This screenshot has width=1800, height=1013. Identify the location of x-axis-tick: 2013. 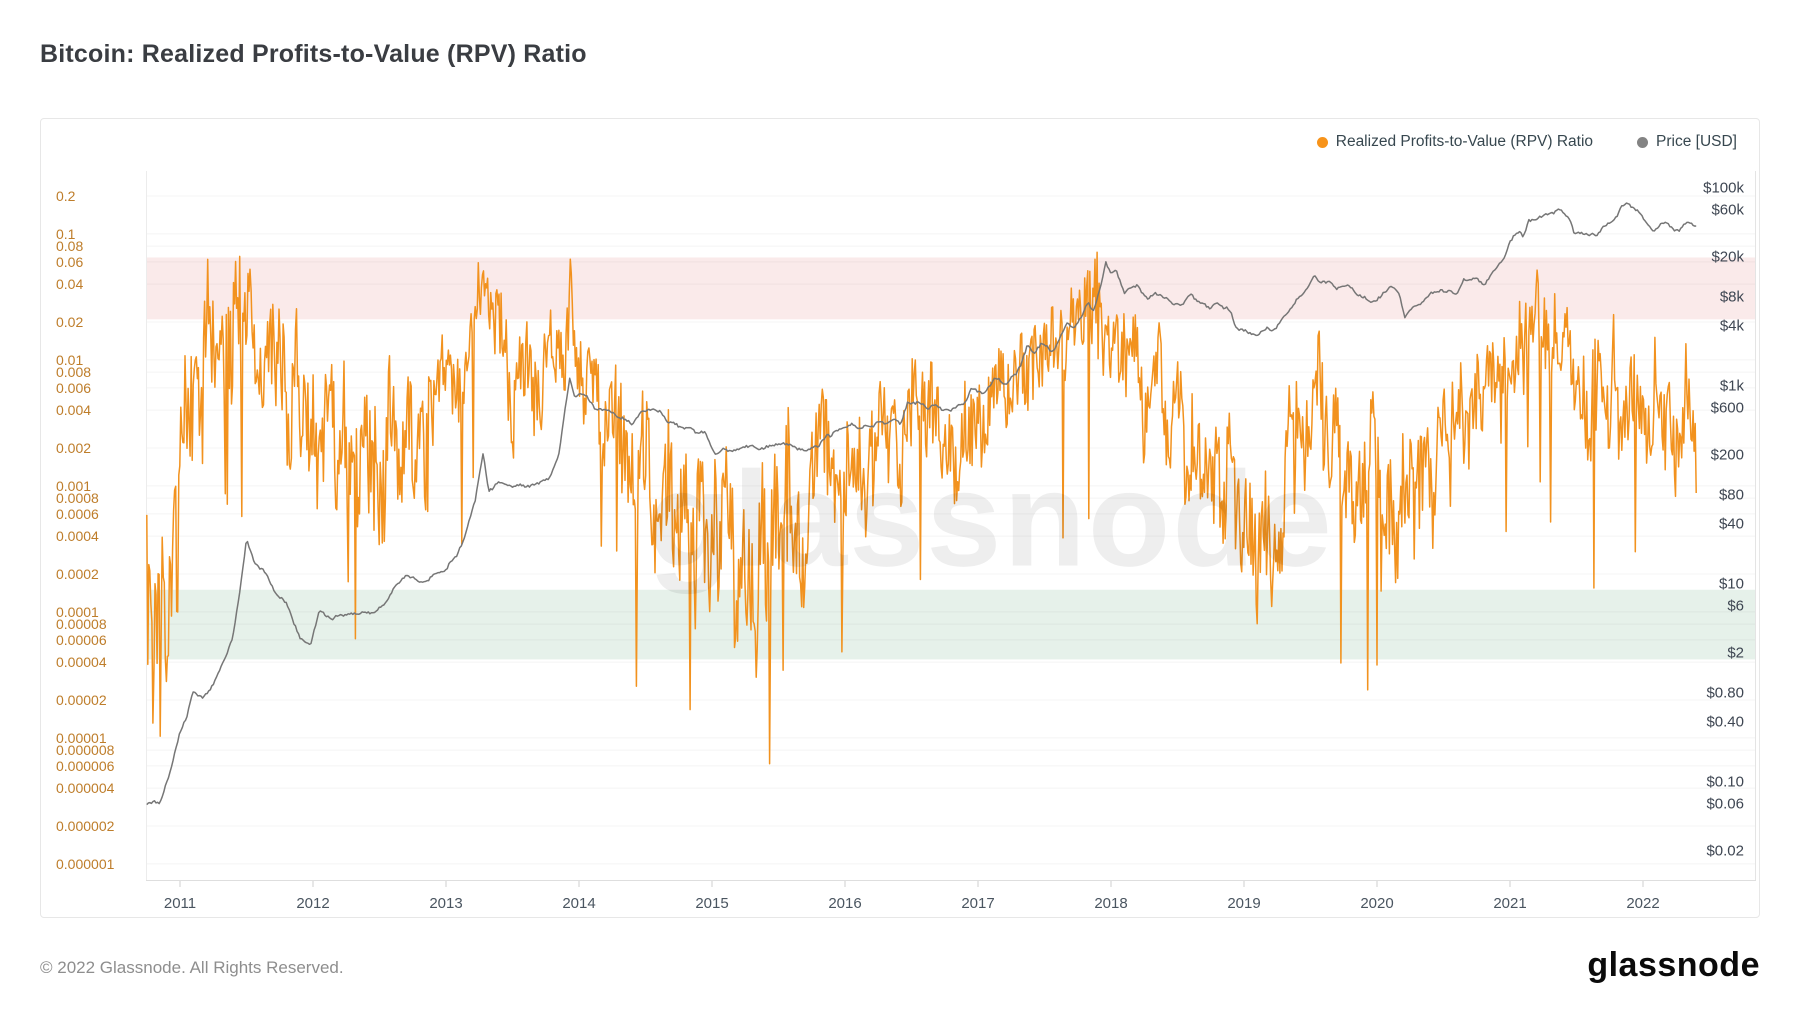
(446, 903).